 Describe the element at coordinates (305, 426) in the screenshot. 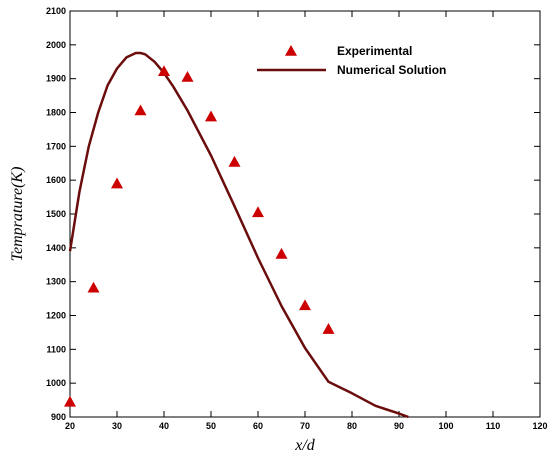

I see `x-tick-label: 70` at that location.